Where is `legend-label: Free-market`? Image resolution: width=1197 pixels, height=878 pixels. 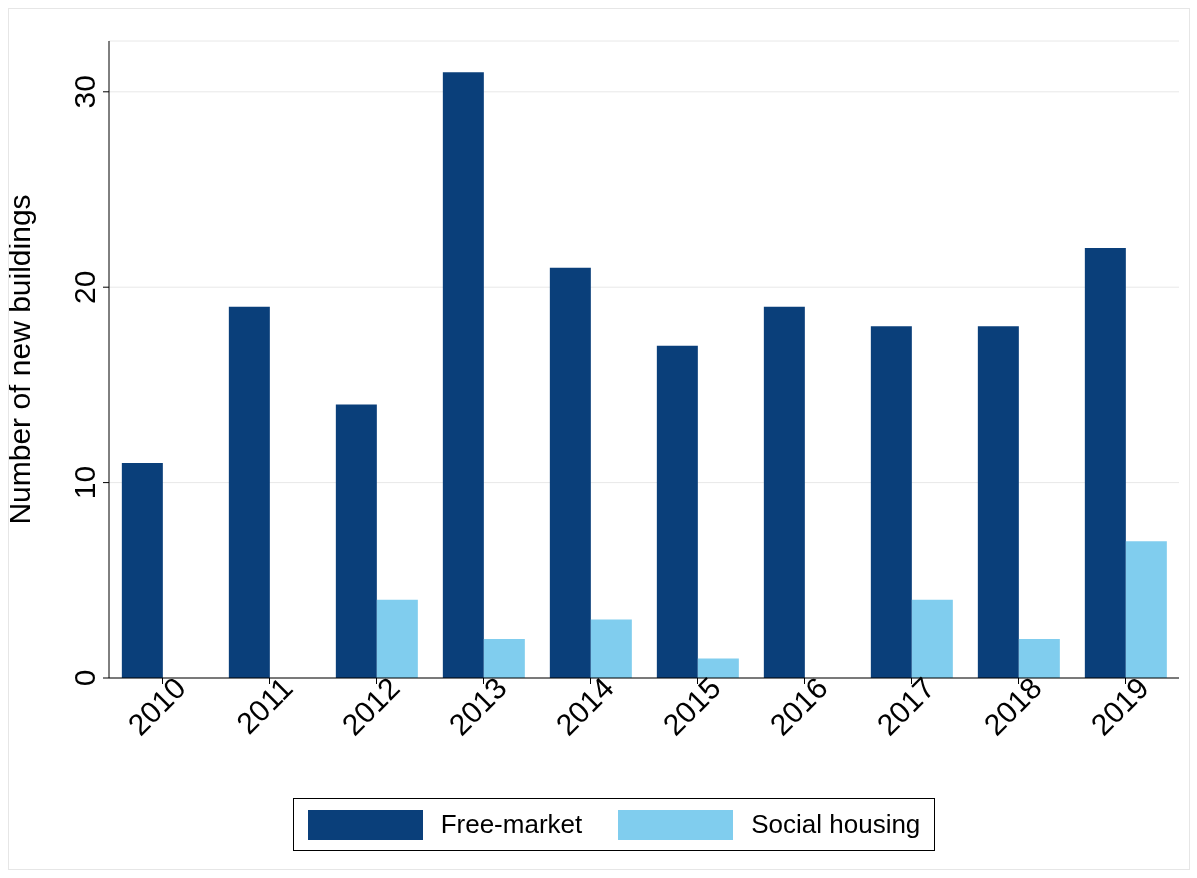
legend-label: Free-market is located at coordinates (511, 824).